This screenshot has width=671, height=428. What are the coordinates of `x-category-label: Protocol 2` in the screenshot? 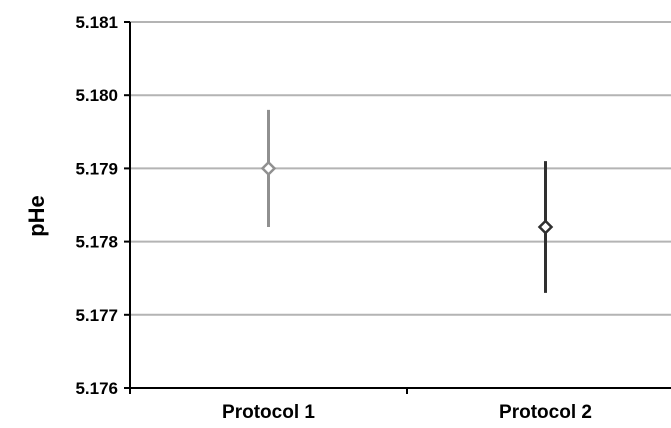 It's located at (545, 412).